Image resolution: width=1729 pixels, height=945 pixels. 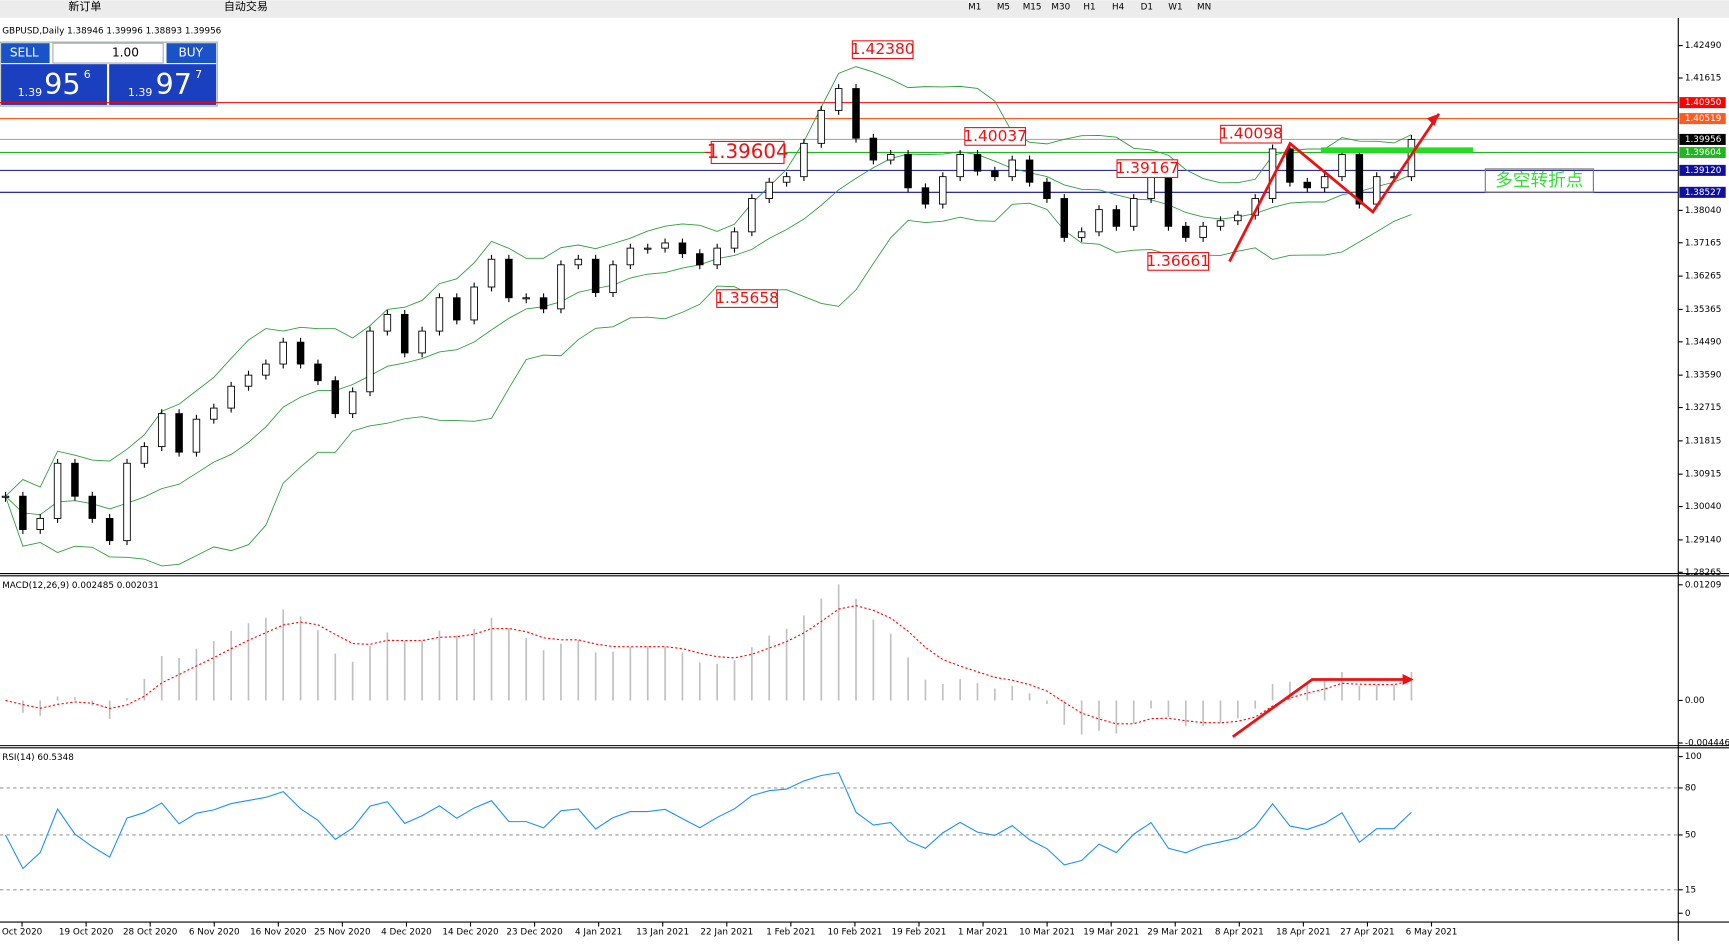 I want to click on new-order-button: 新订单, so click(x=84, y=6).